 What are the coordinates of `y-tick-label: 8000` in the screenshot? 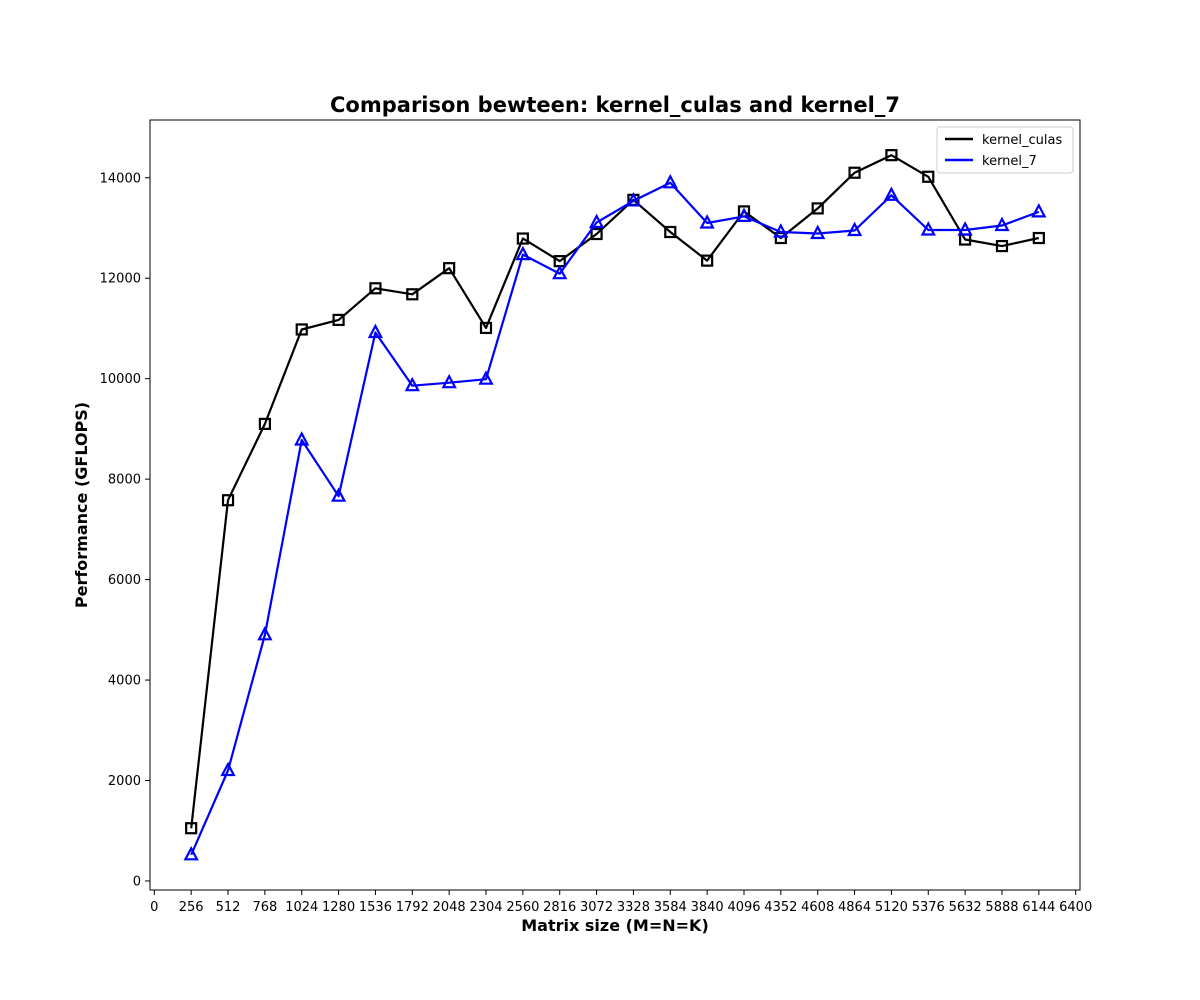 It's located at (124, 480).